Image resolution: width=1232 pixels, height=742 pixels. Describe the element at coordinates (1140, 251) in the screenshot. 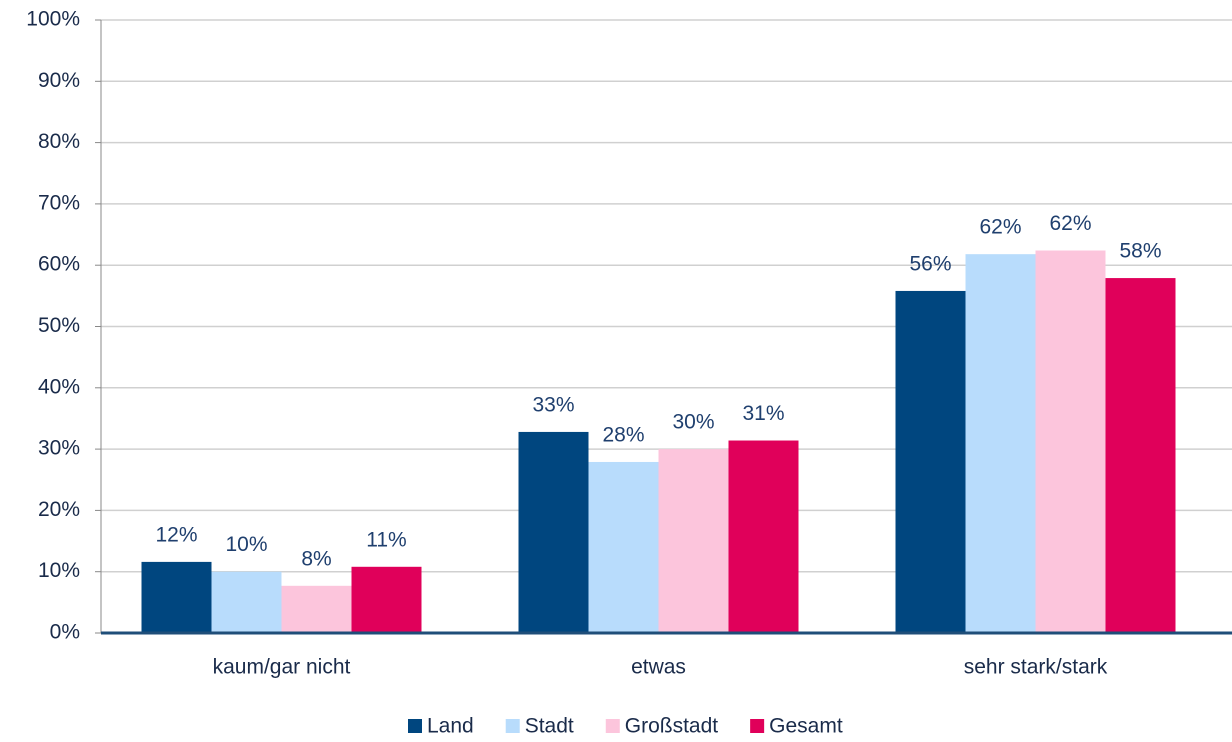

I see `value-label: 58%` at that location.